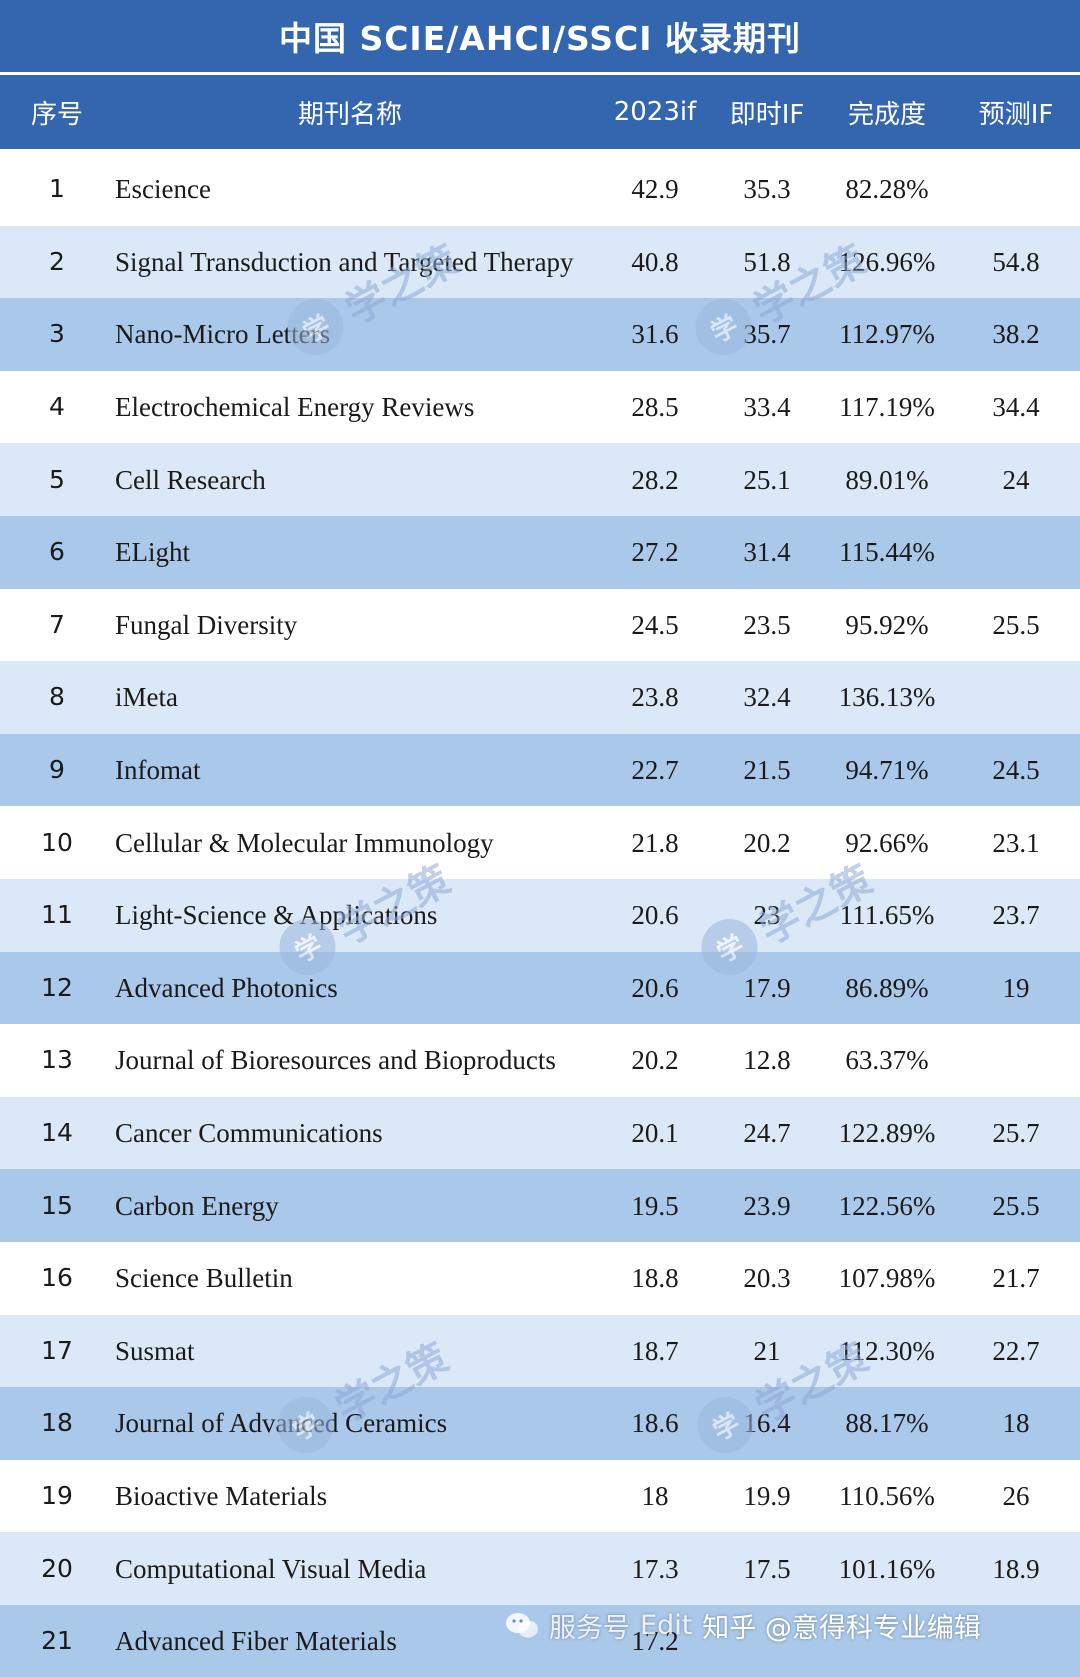  Describe the element at coordinates (767, 1060) in the screenshot. I see `cell-current-if: 12.8` at that location.